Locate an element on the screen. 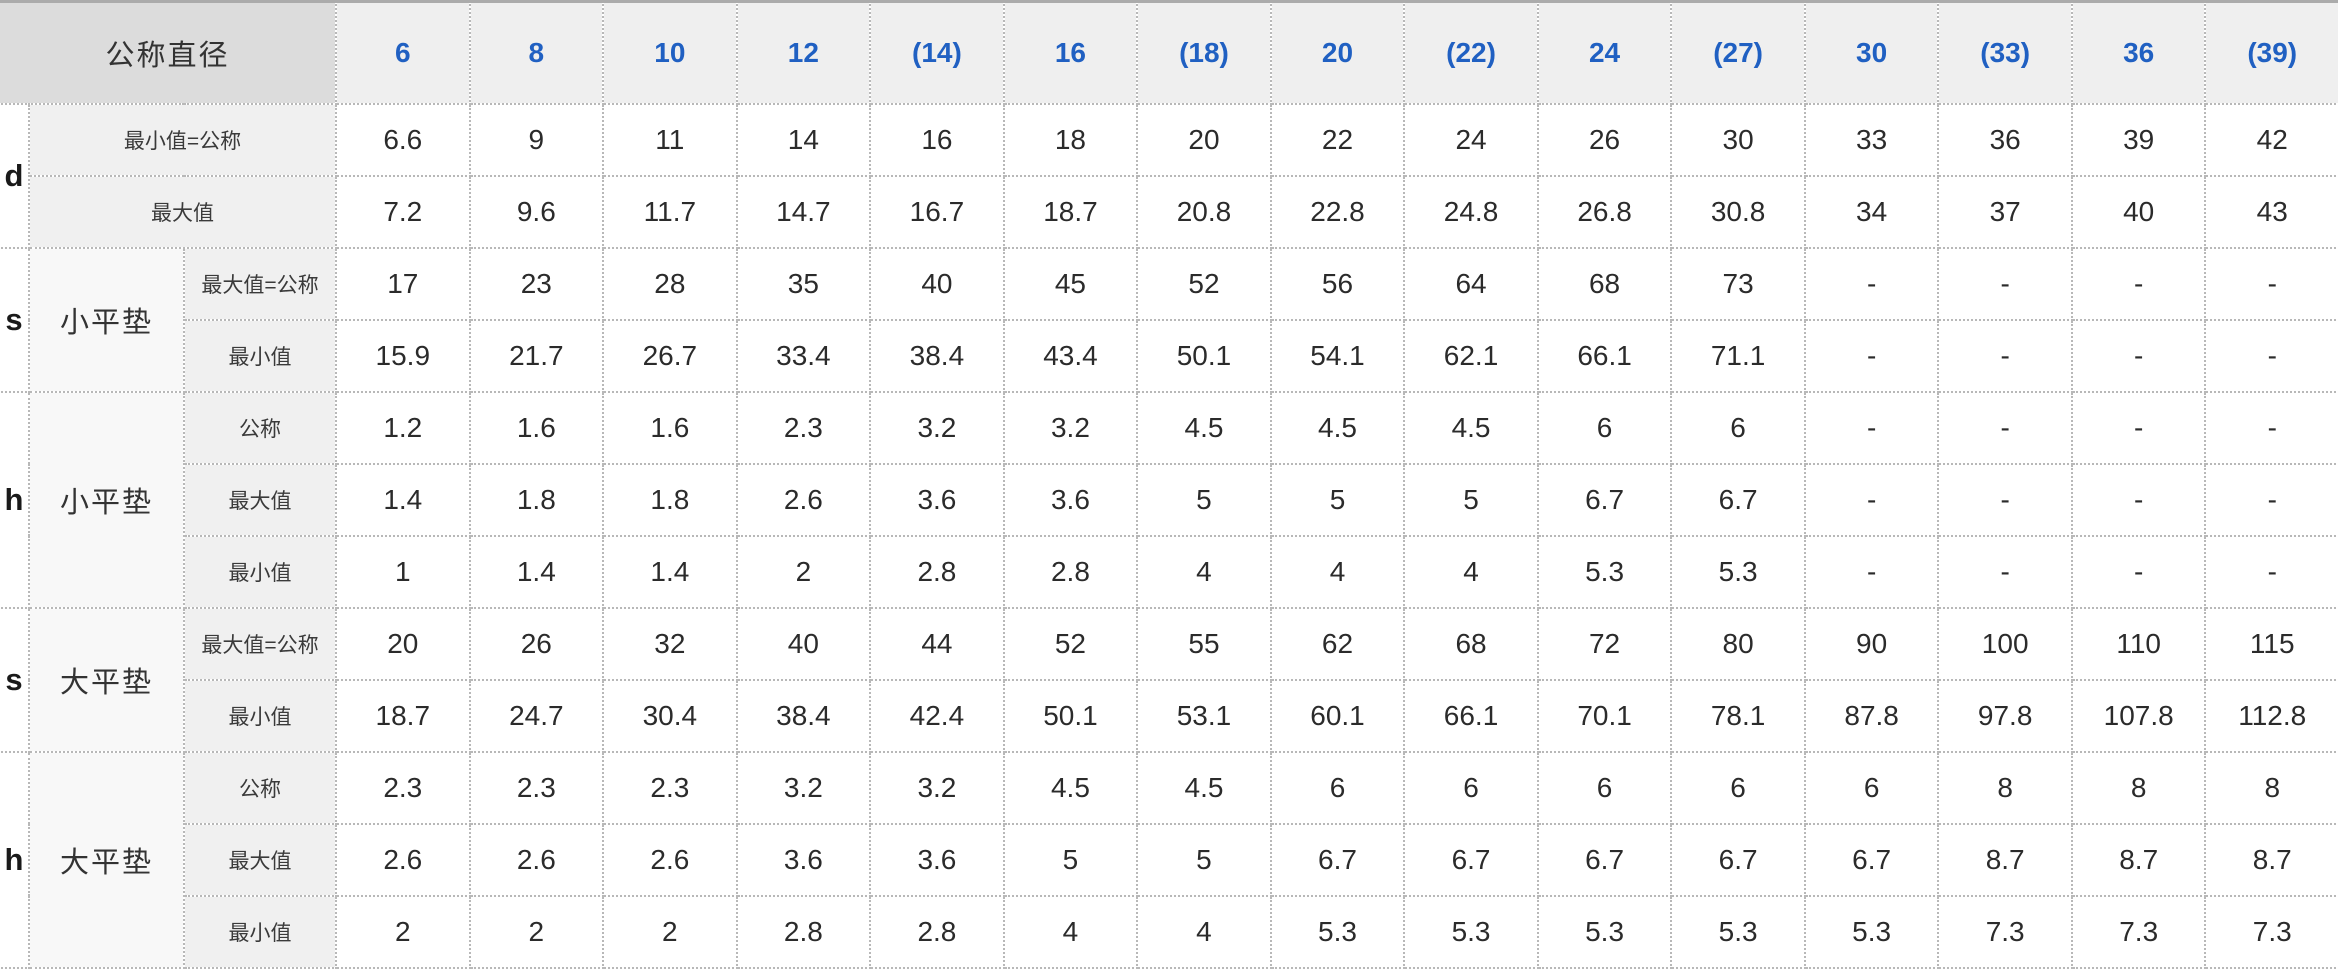  table-cell: 6.7 is located at coordinates (1604, 860).